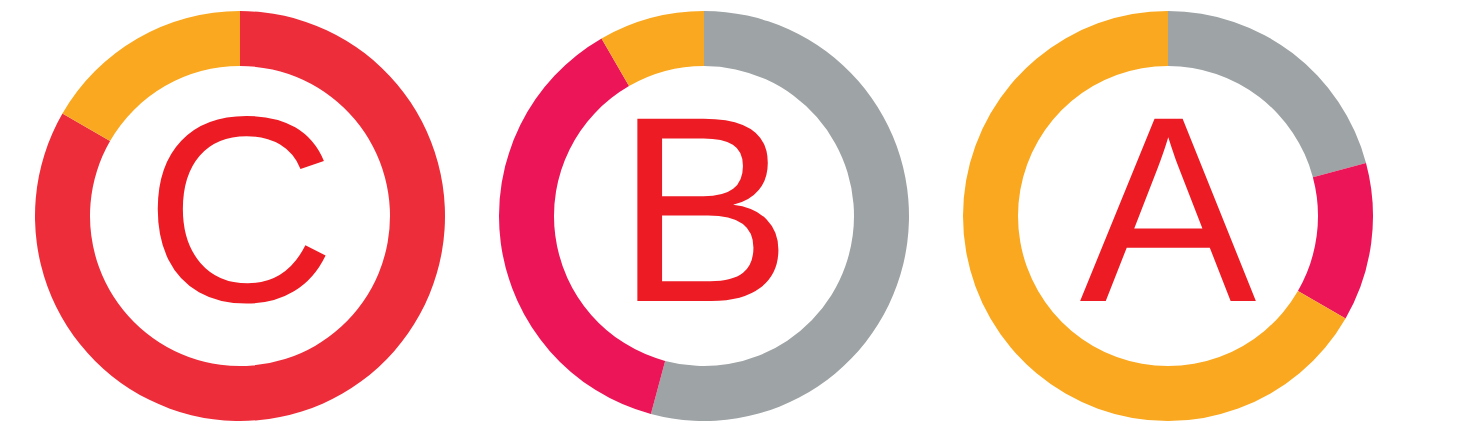 The height and width of the screenshot is (434, 1477). I want to click on chart-title: A, so click(1168, 209).